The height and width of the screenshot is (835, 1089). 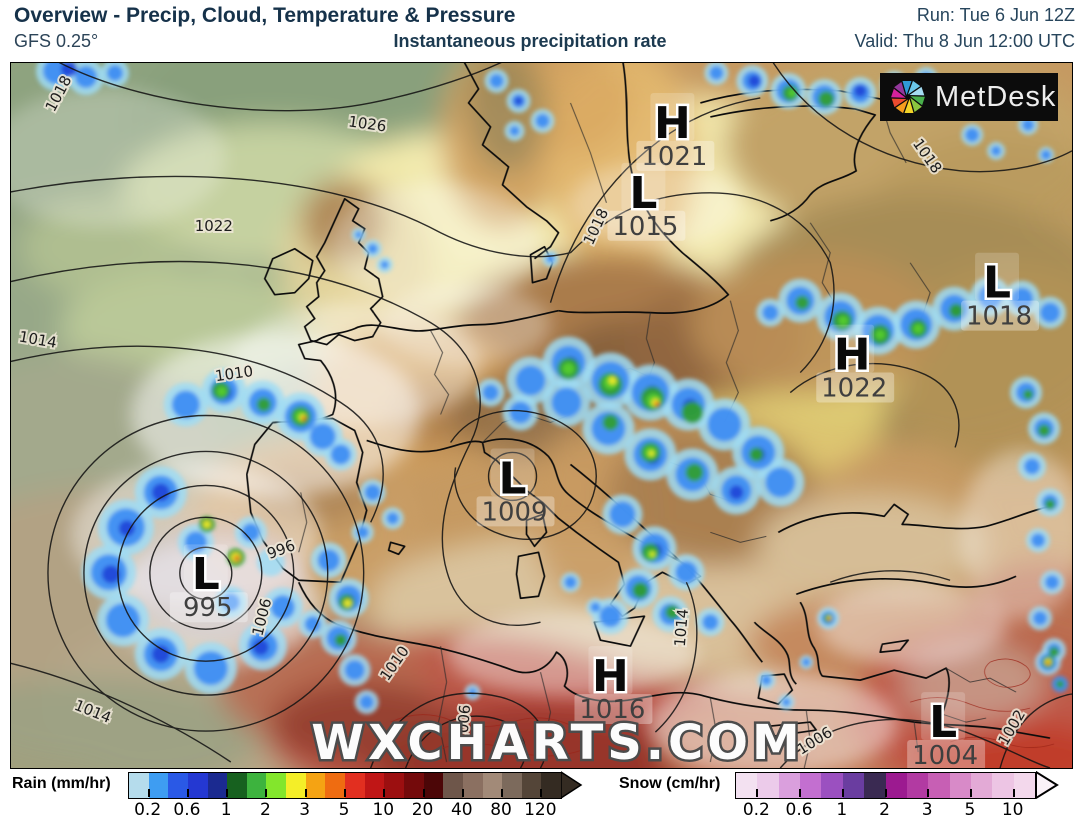 What do you see at coordinates (970, 810) in the screenshot?
I see `snow-tick-label: 5` at bounding box center [970, 810].